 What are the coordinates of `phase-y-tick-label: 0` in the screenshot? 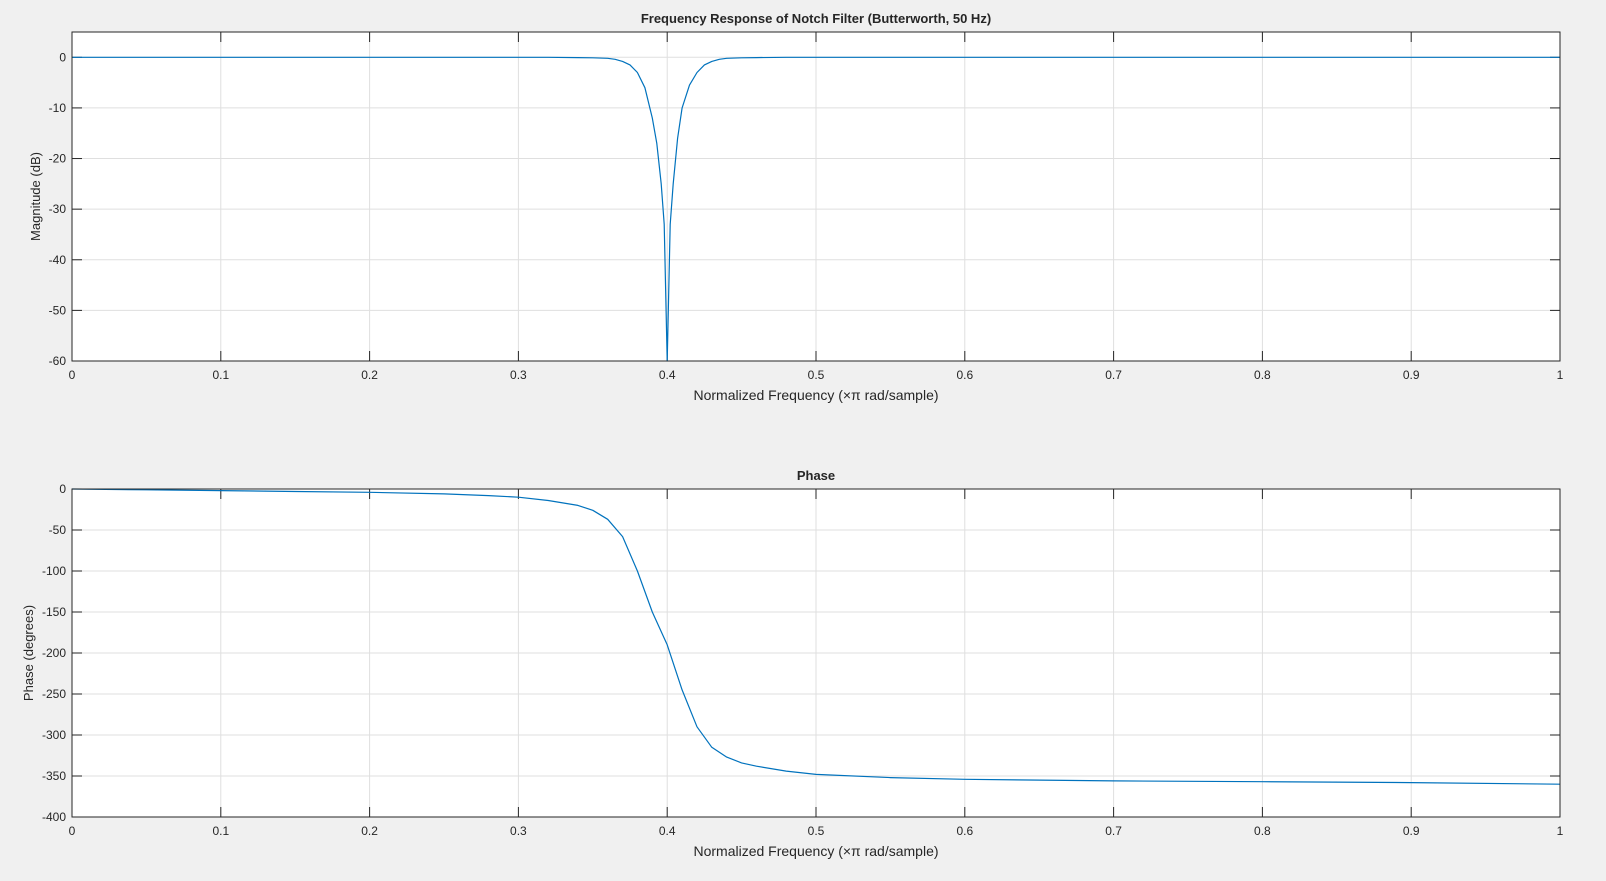 It's located at (62, 489).